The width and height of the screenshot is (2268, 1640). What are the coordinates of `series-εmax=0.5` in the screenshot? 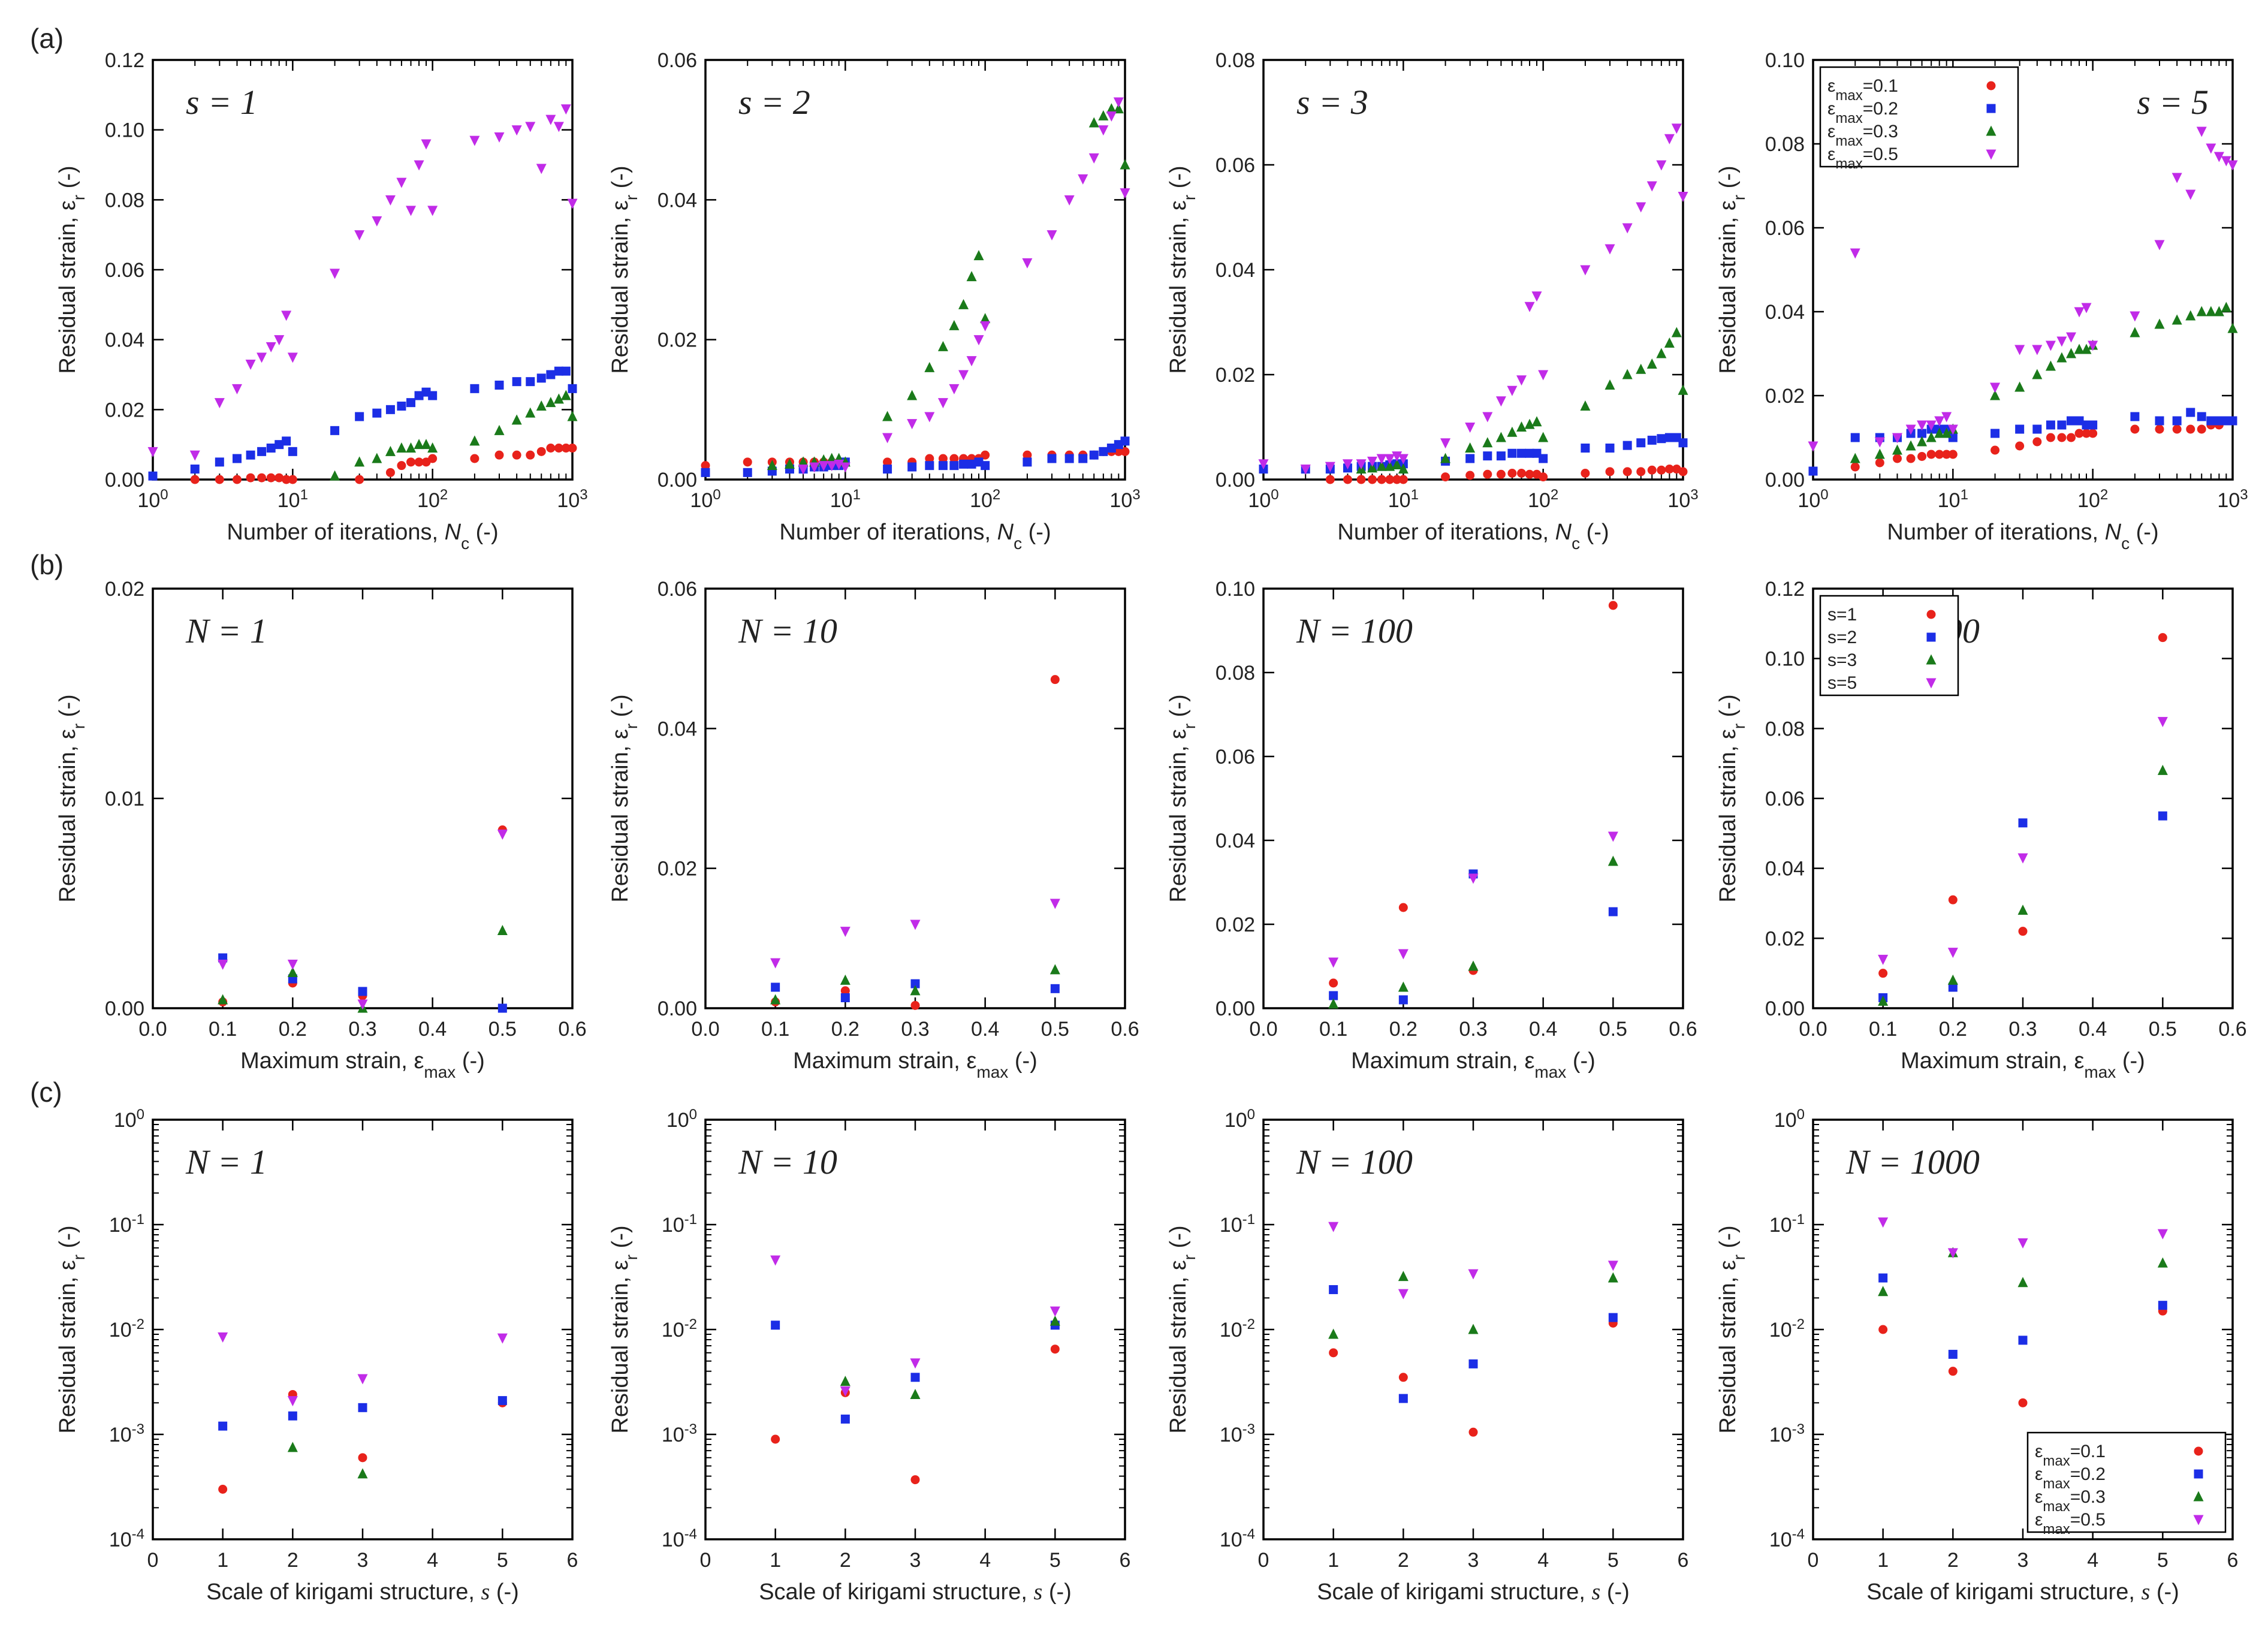 It's located at (1473, 1261).